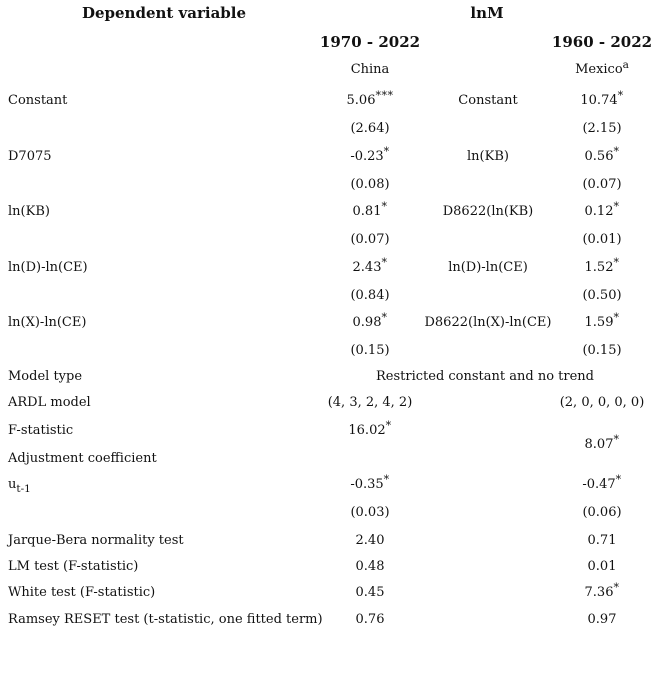 The width and height of the screenshot is (656, 699). What do you see at coordinates (367, 322) in the screenshot?
I see `china-coefficient-value: 0.98` at bounding box center [367, 322].